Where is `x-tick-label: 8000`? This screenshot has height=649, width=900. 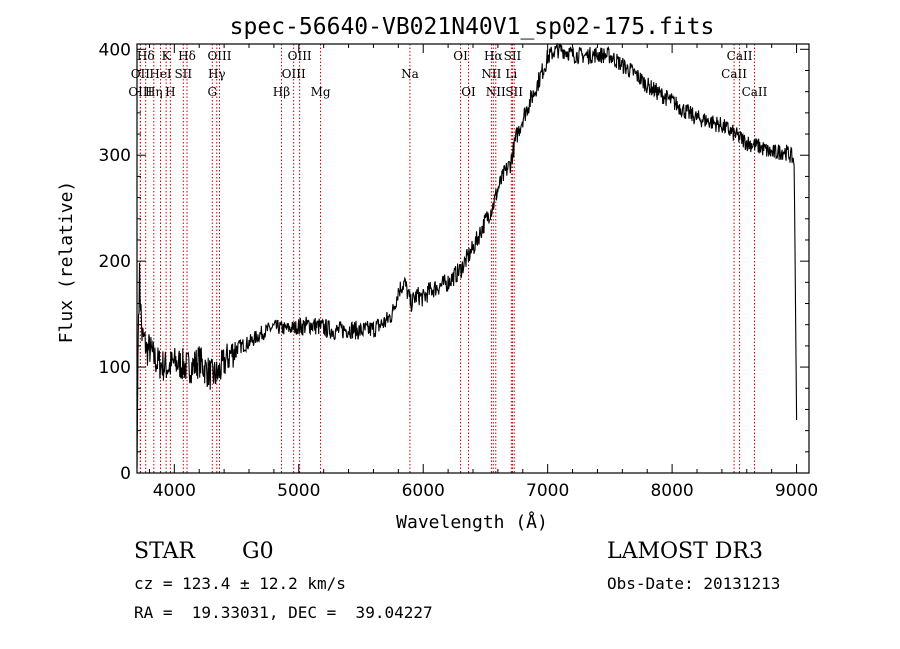
x-tick-label: 8000 is located at coordinates (671, 491).